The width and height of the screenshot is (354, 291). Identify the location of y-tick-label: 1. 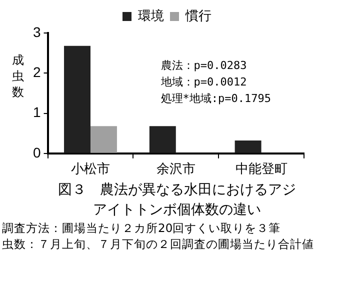
(36, 112).